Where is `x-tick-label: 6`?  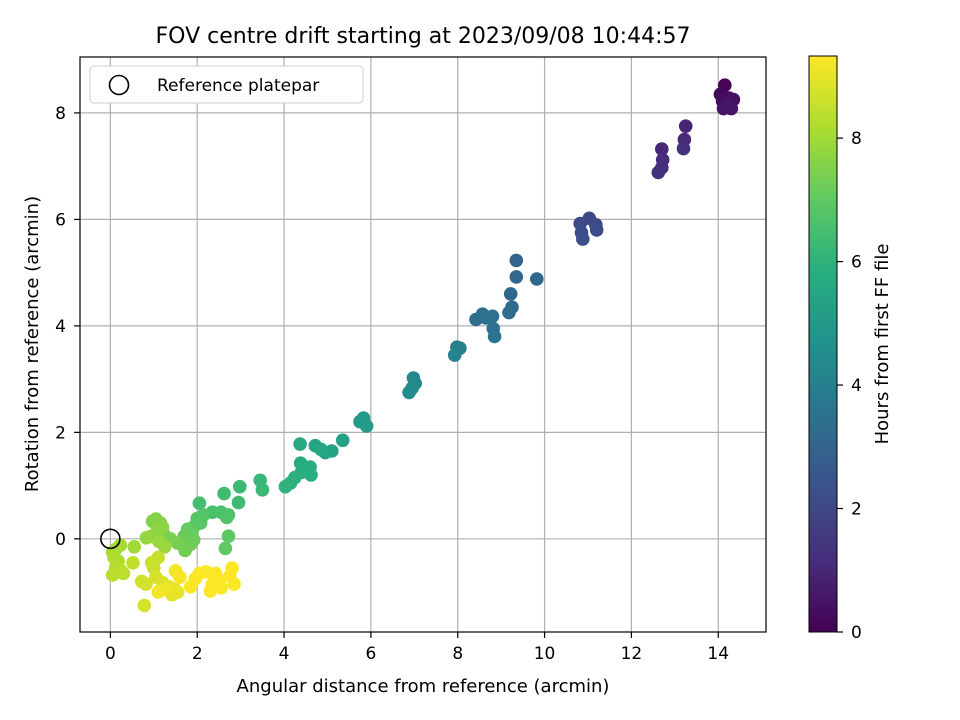
x-tick-label: 6 is located at coordinates (370, 654).